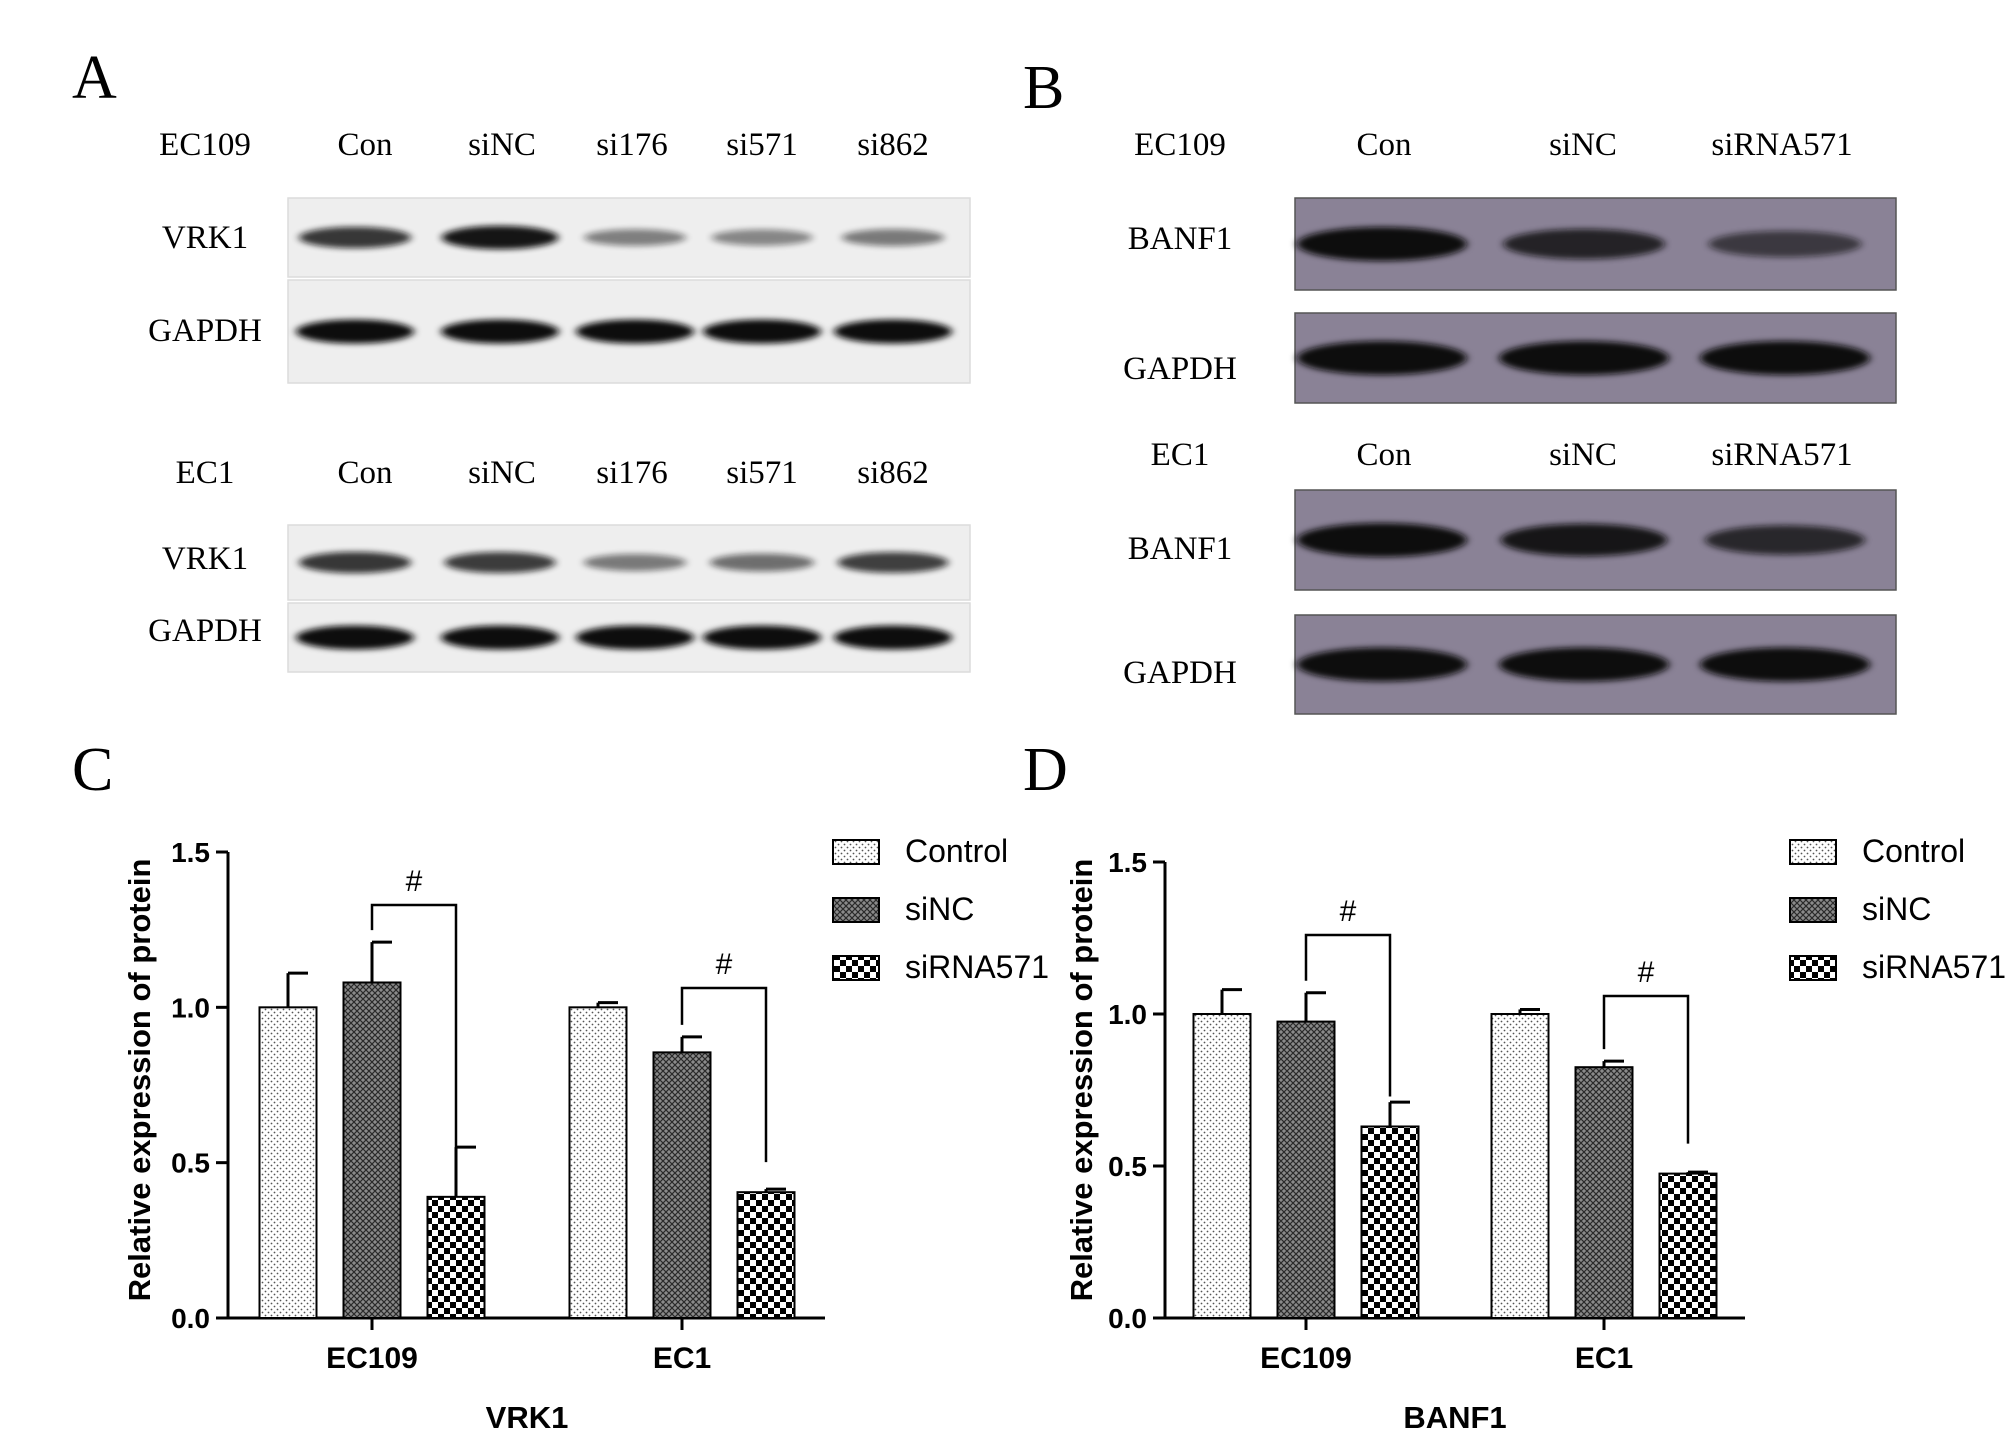 This screenshot has width=2008, height=1456. I want to click on panel-letter-b: B, so click(1043, 88).